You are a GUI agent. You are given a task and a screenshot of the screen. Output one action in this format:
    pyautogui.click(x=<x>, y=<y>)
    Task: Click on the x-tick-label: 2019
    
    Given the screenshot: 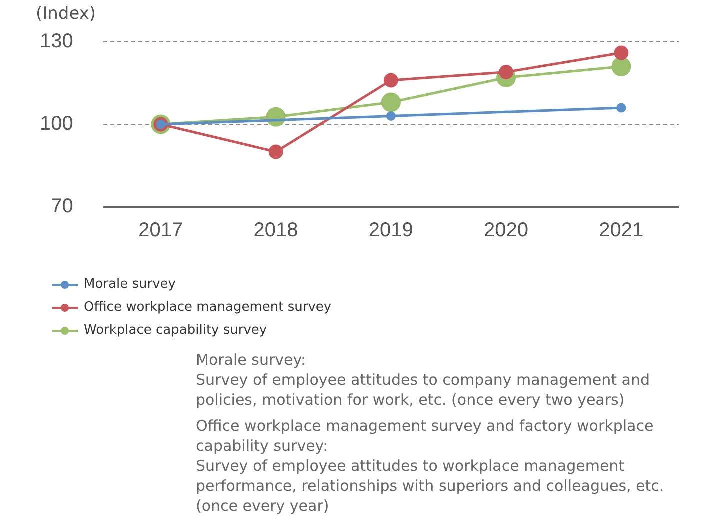 What is the action you would take?
    pyautogui.click(x=391, y=231)
    